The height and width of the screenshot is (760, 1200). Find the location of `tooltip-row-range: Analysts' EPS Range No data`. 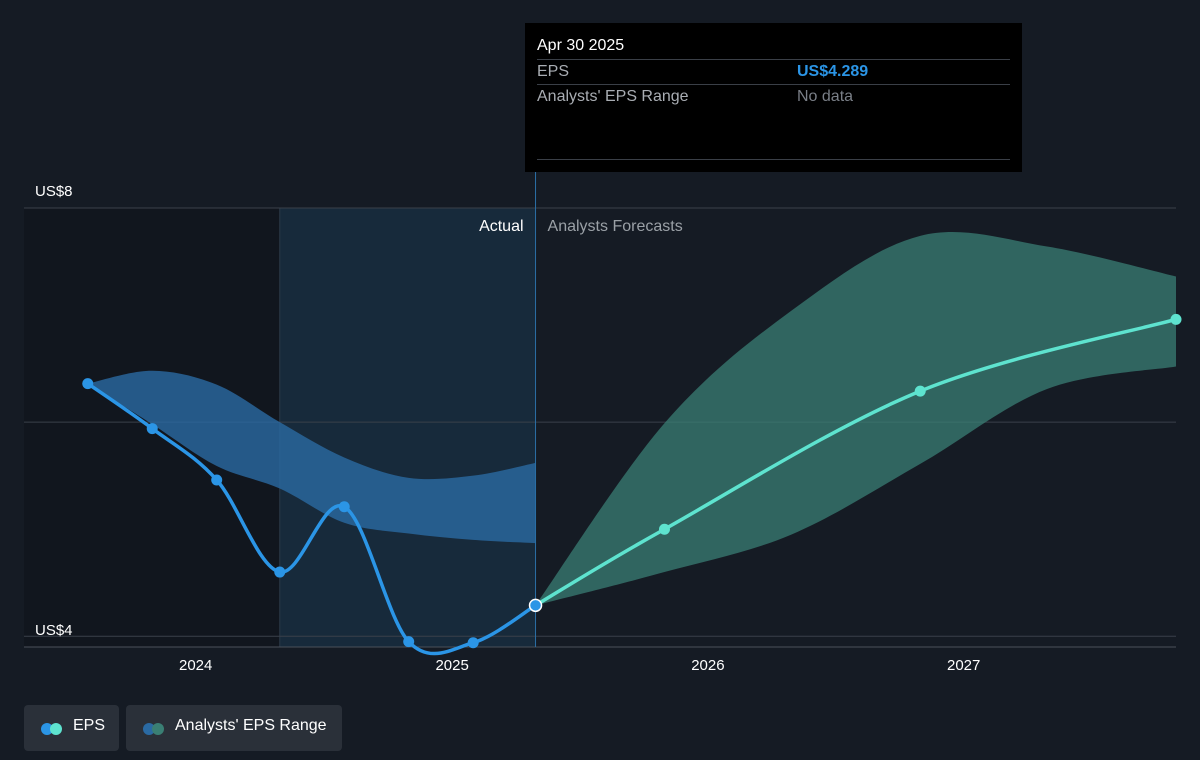

tooltip-row-range: Analysts' EPS Range No data is located at coordinates (773, 96).